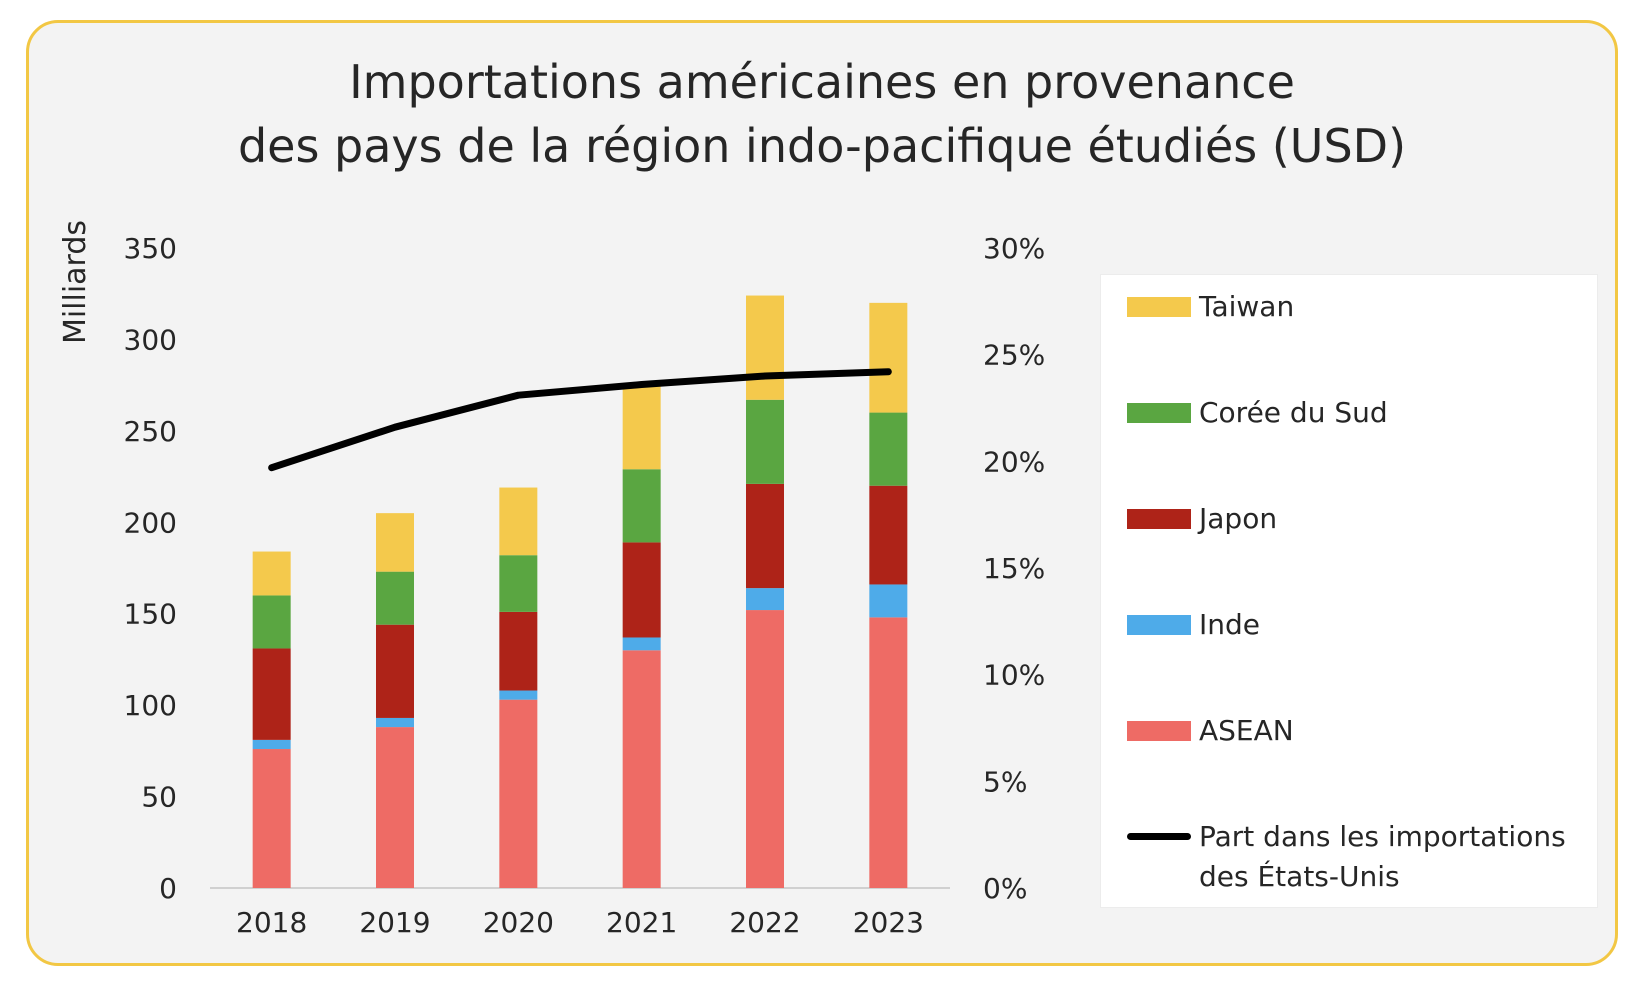 This screenshot has height=1000, width=1644. Describe the element at coordinates (271, 818) in the screenshot. I see `bar-asean-2018` at that location.